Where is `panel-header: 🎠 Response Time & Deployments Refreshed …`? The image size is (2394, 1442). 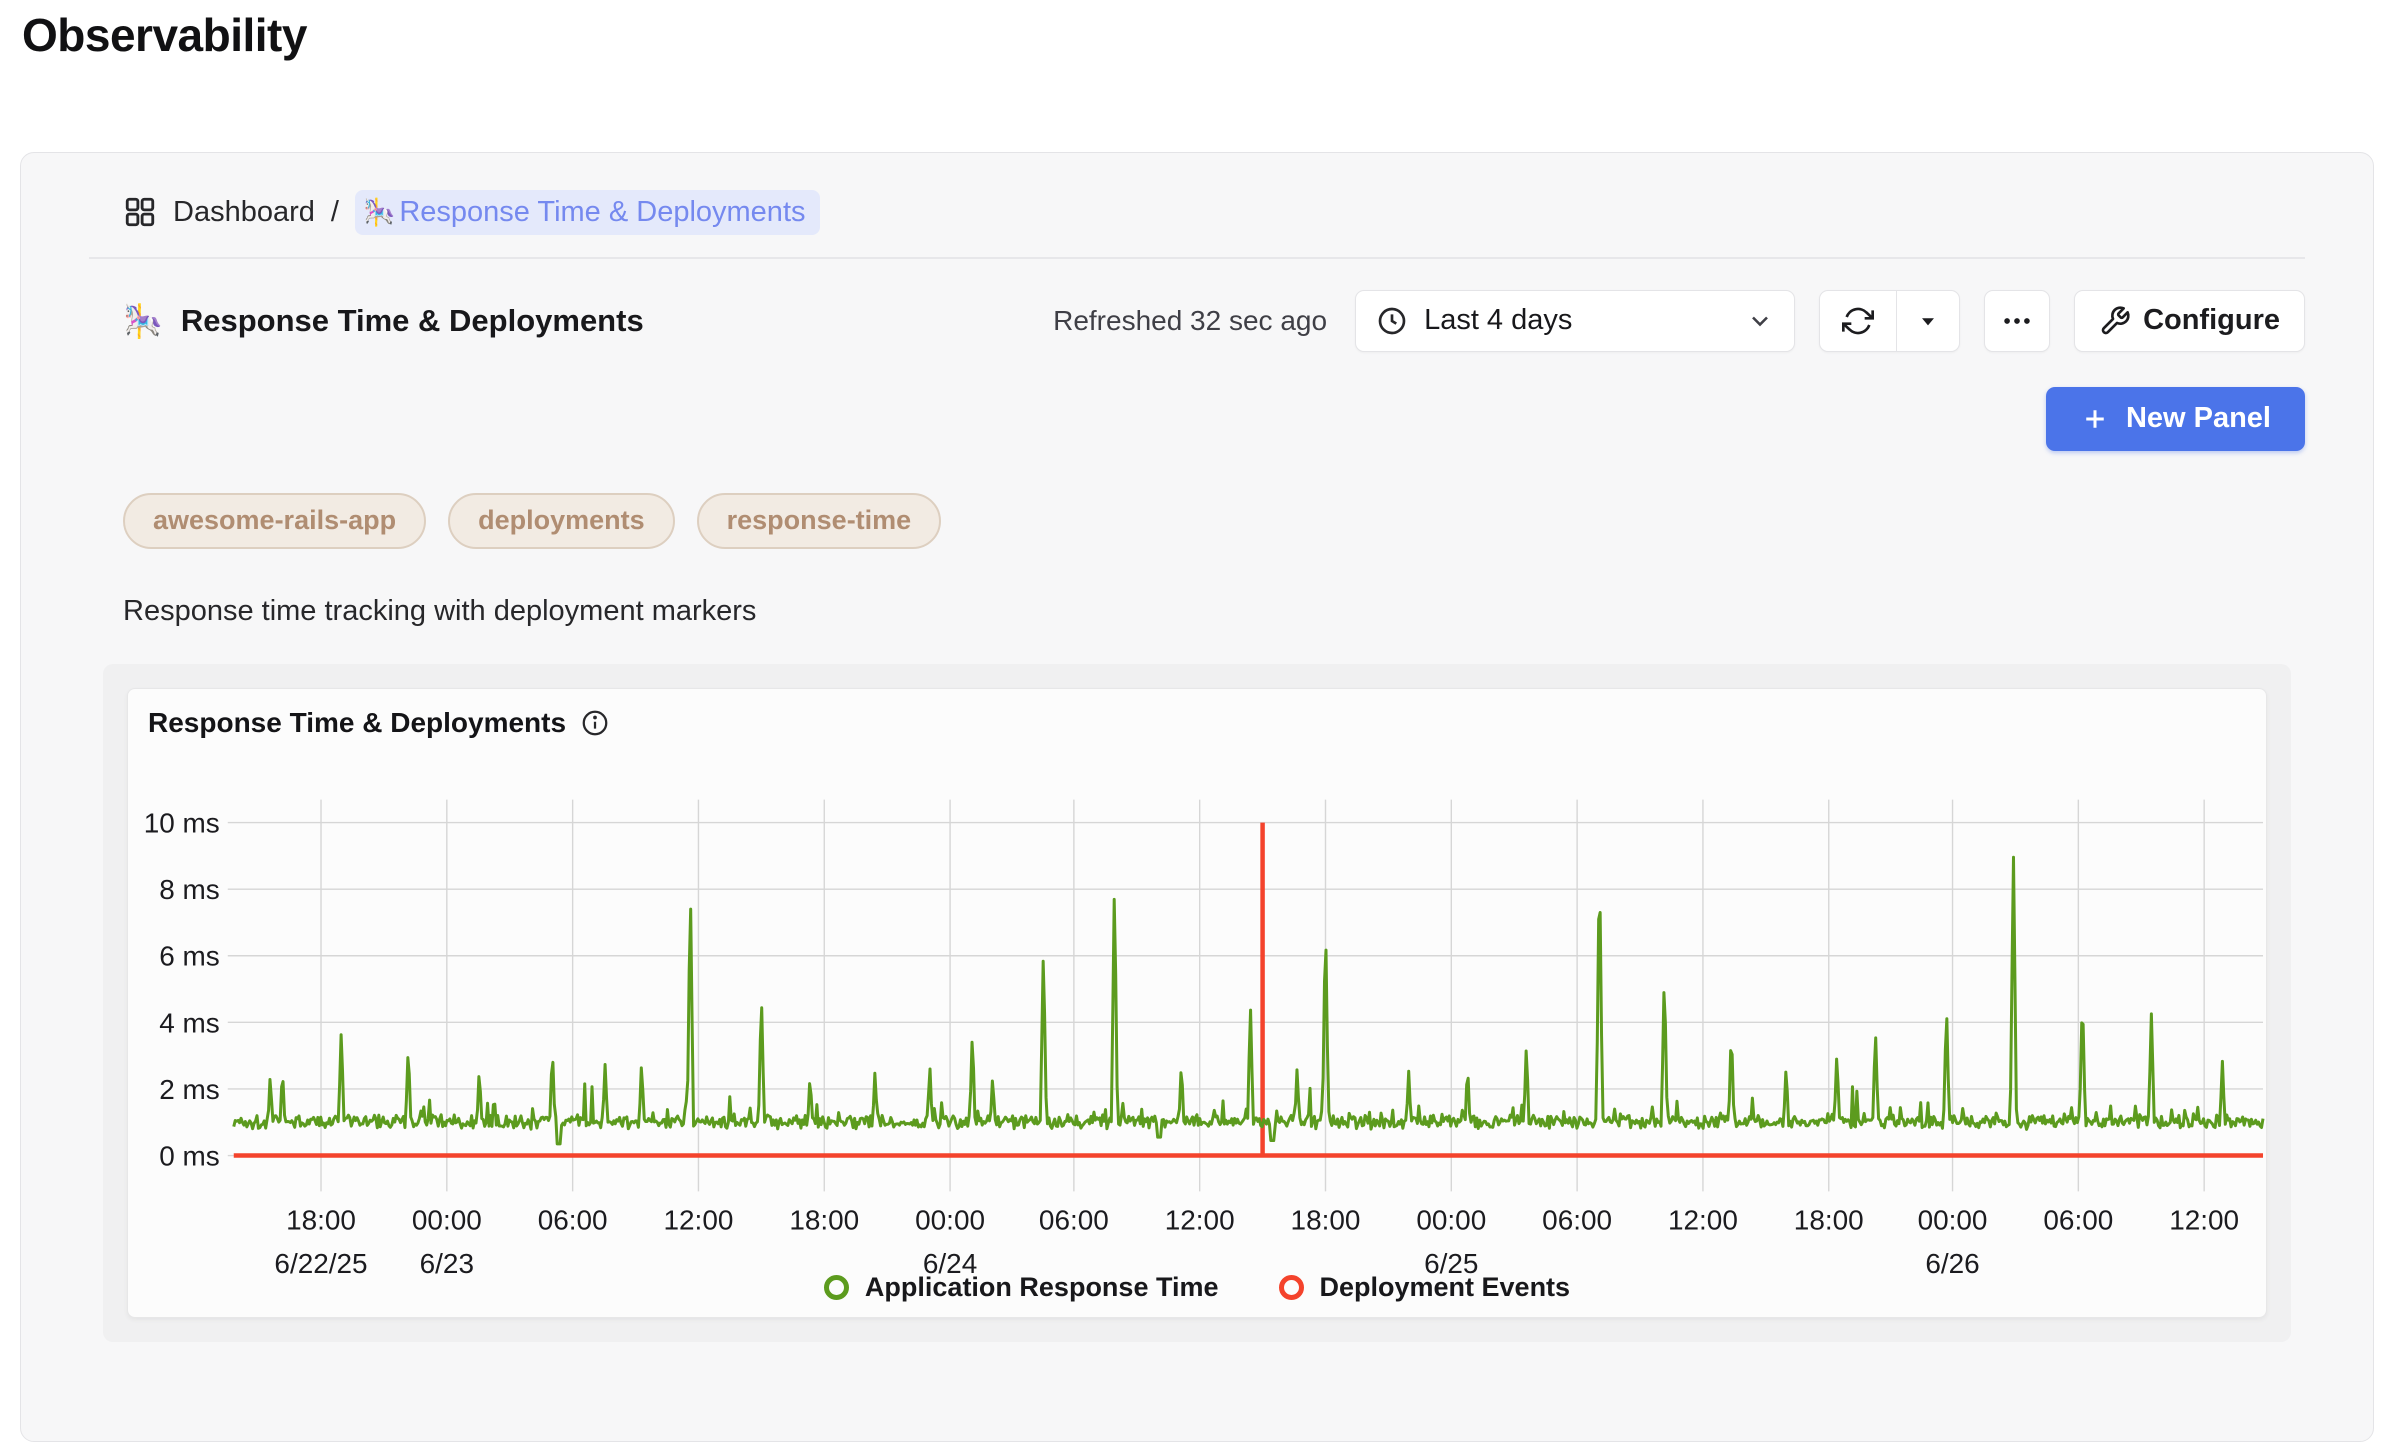 panel-header: 🎠 Response Time & Deployments Refreshed … is located at coordinates (1197, 321).